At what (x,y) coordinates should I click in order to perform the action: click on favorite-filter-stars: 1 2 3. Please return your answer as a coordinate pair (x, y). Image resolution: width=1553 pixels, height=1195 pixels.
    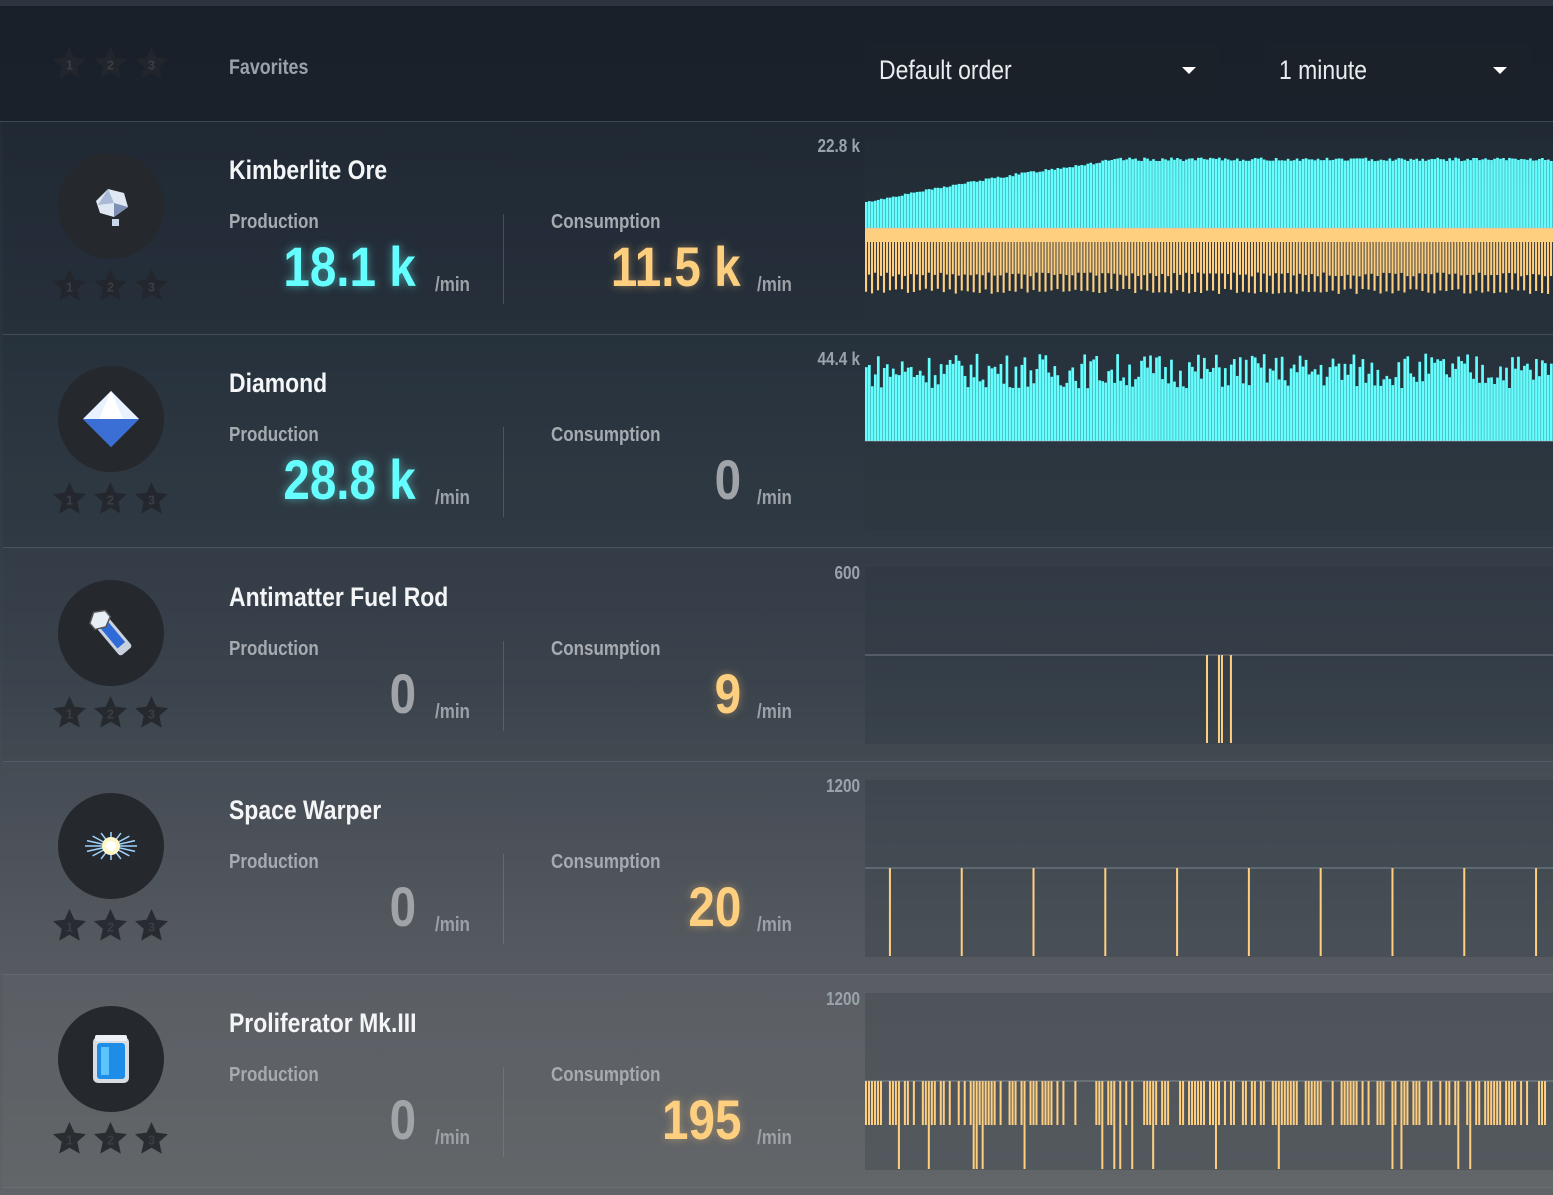
    Looking at the image, I should click on (110, 63).